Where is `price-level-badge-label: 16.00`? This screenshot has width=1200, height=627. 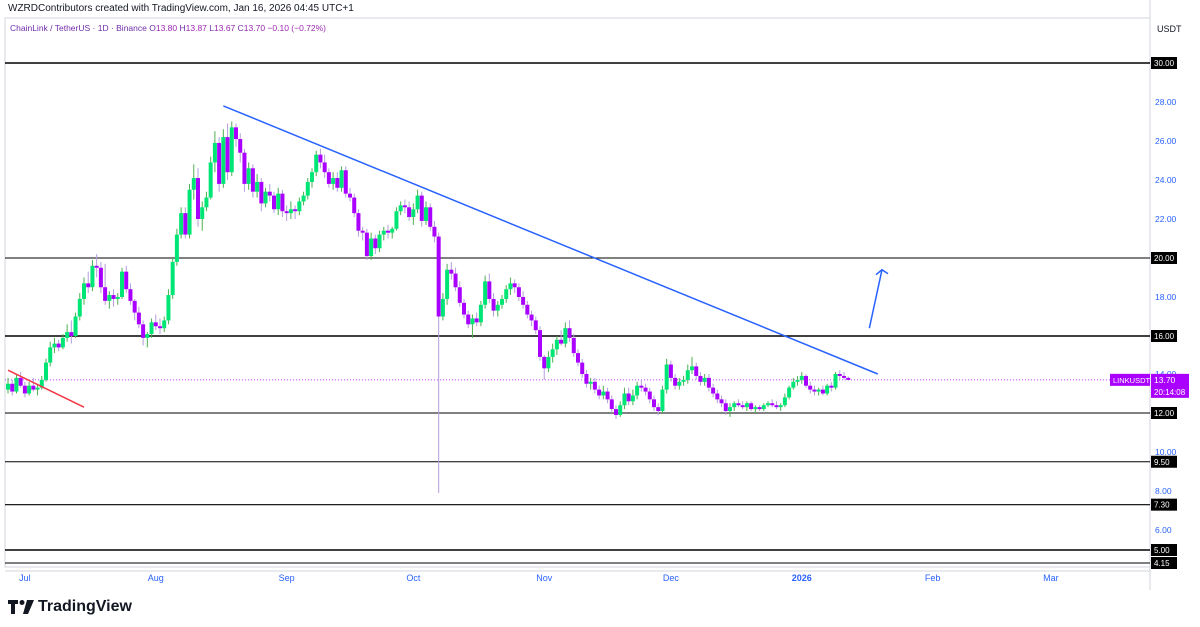
price-level-badge-label: 16.00 is located at coordinates (1164, 336).